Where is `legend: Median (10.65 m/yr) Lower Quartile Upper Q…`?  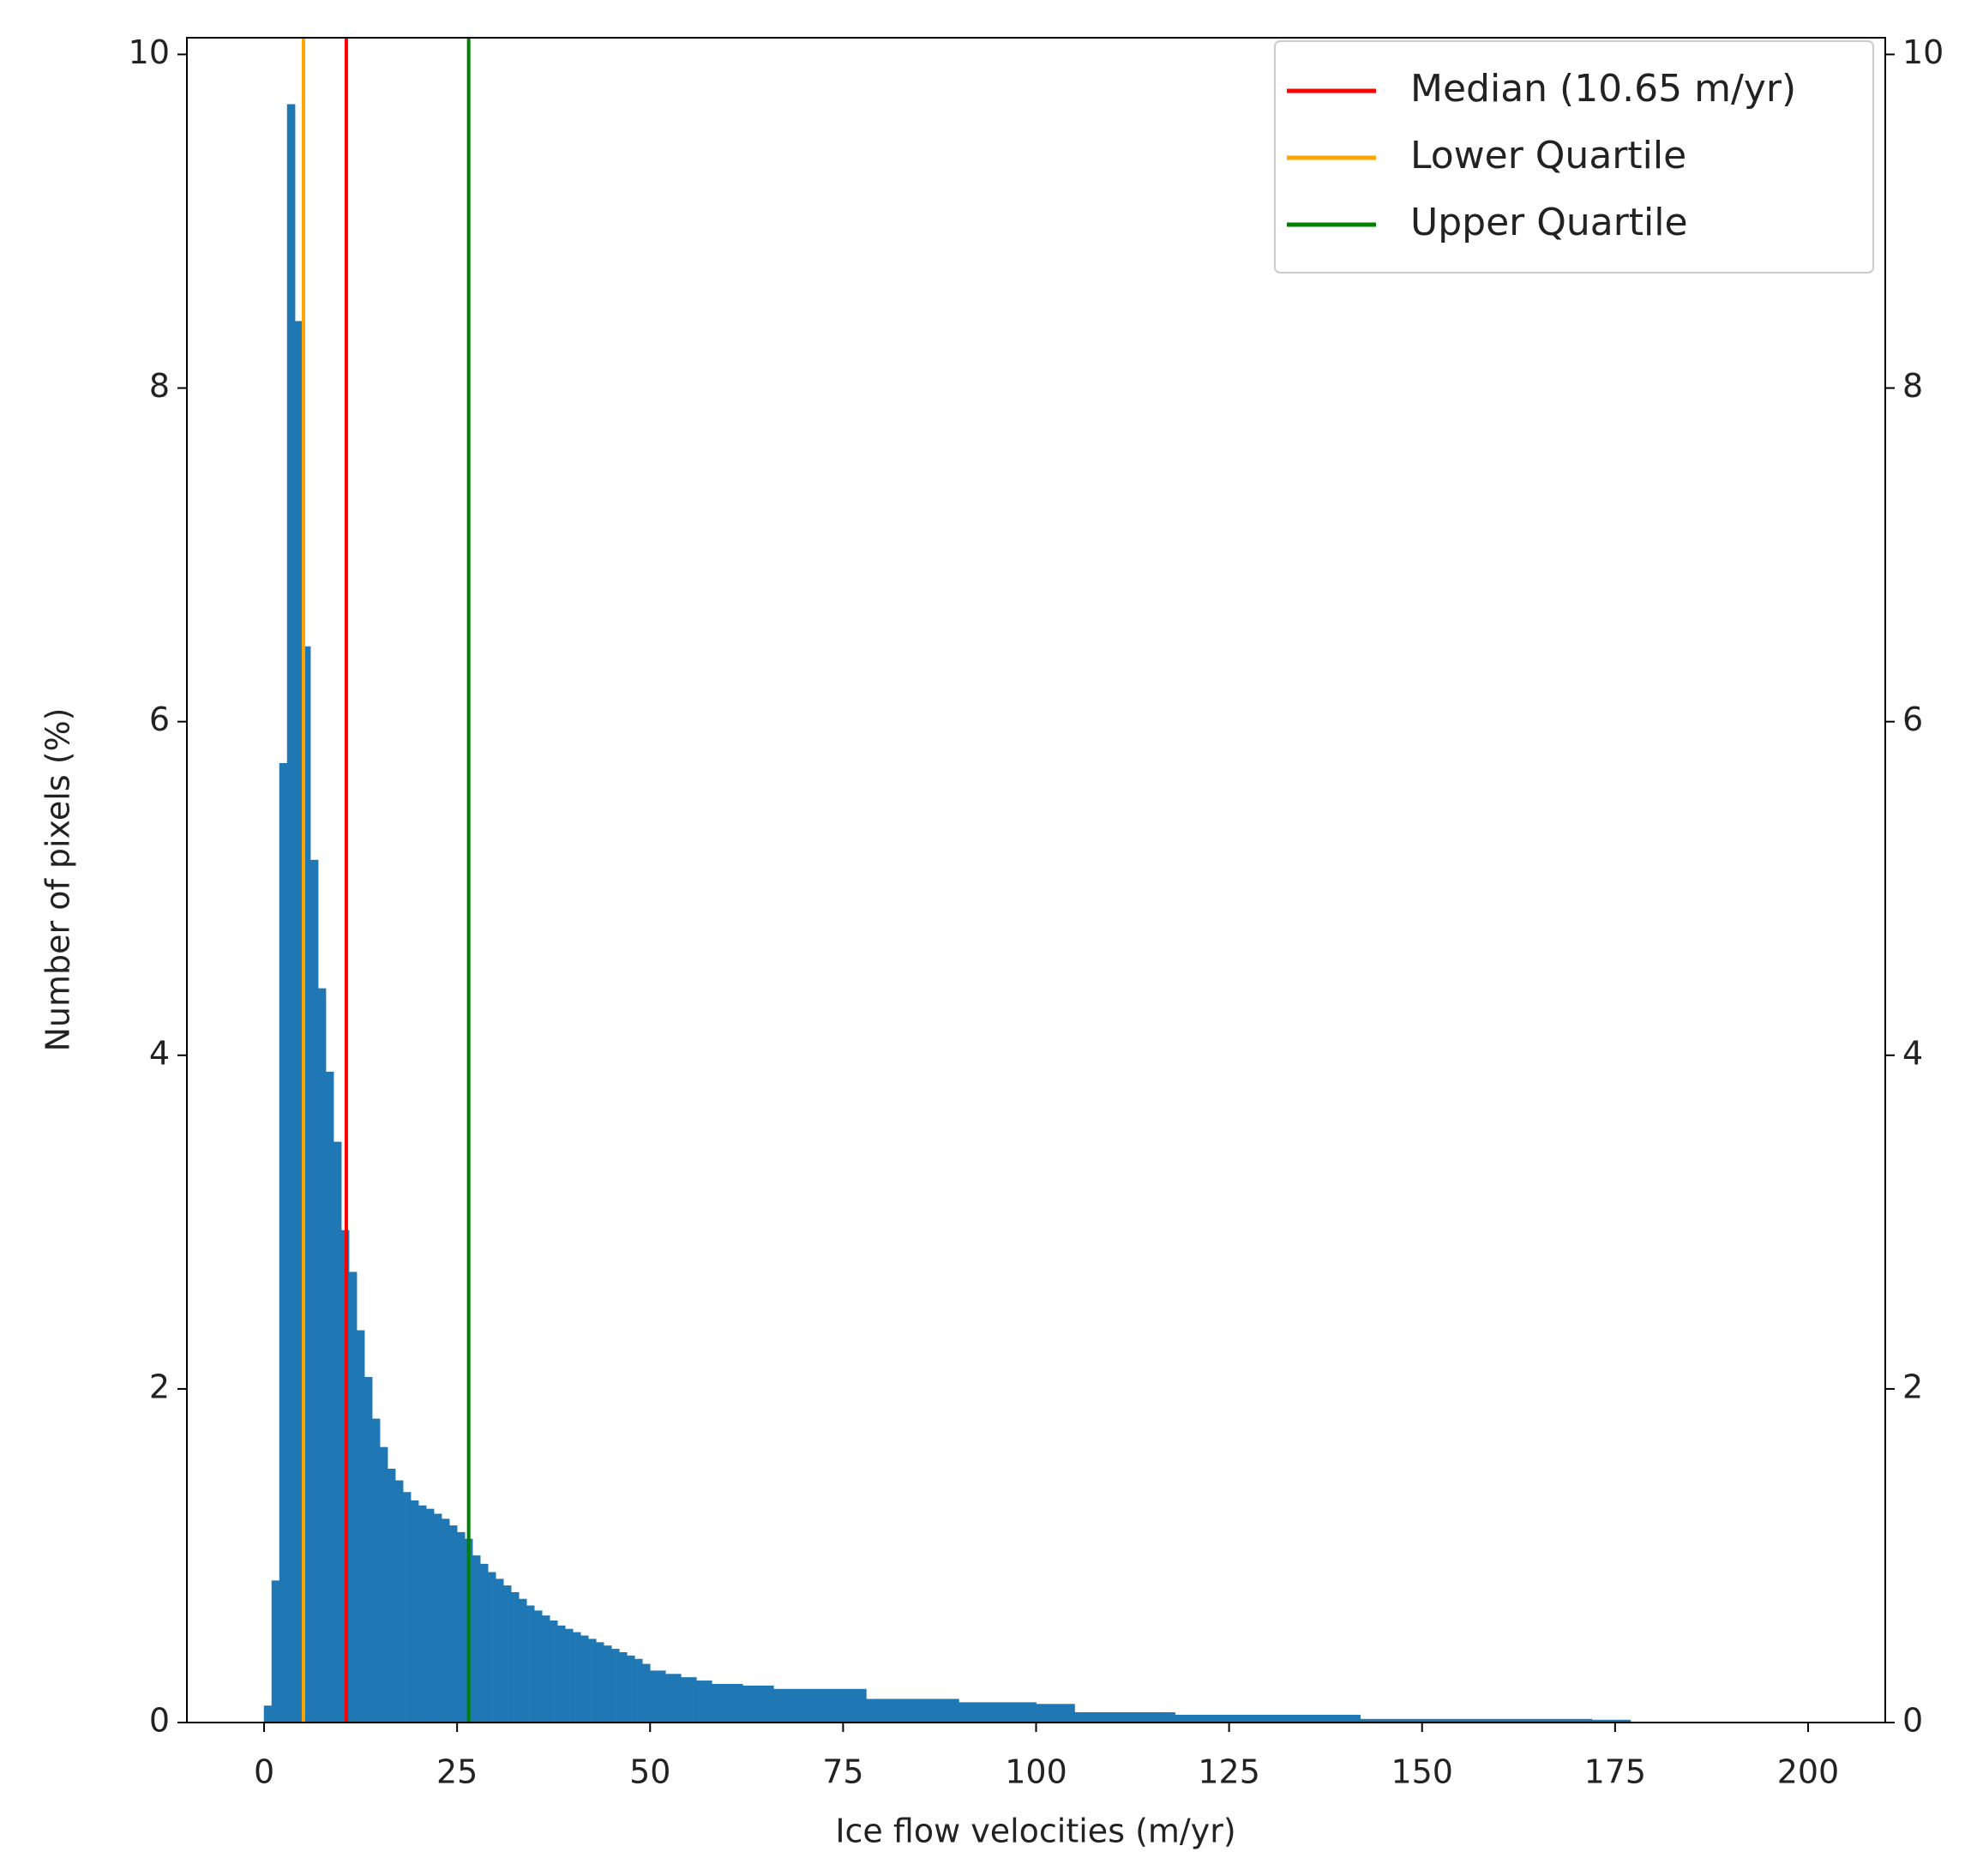
legend: Median (10.65 m/yr) Lower Quartile Upper Q… is located at coordinates (1574, 157).